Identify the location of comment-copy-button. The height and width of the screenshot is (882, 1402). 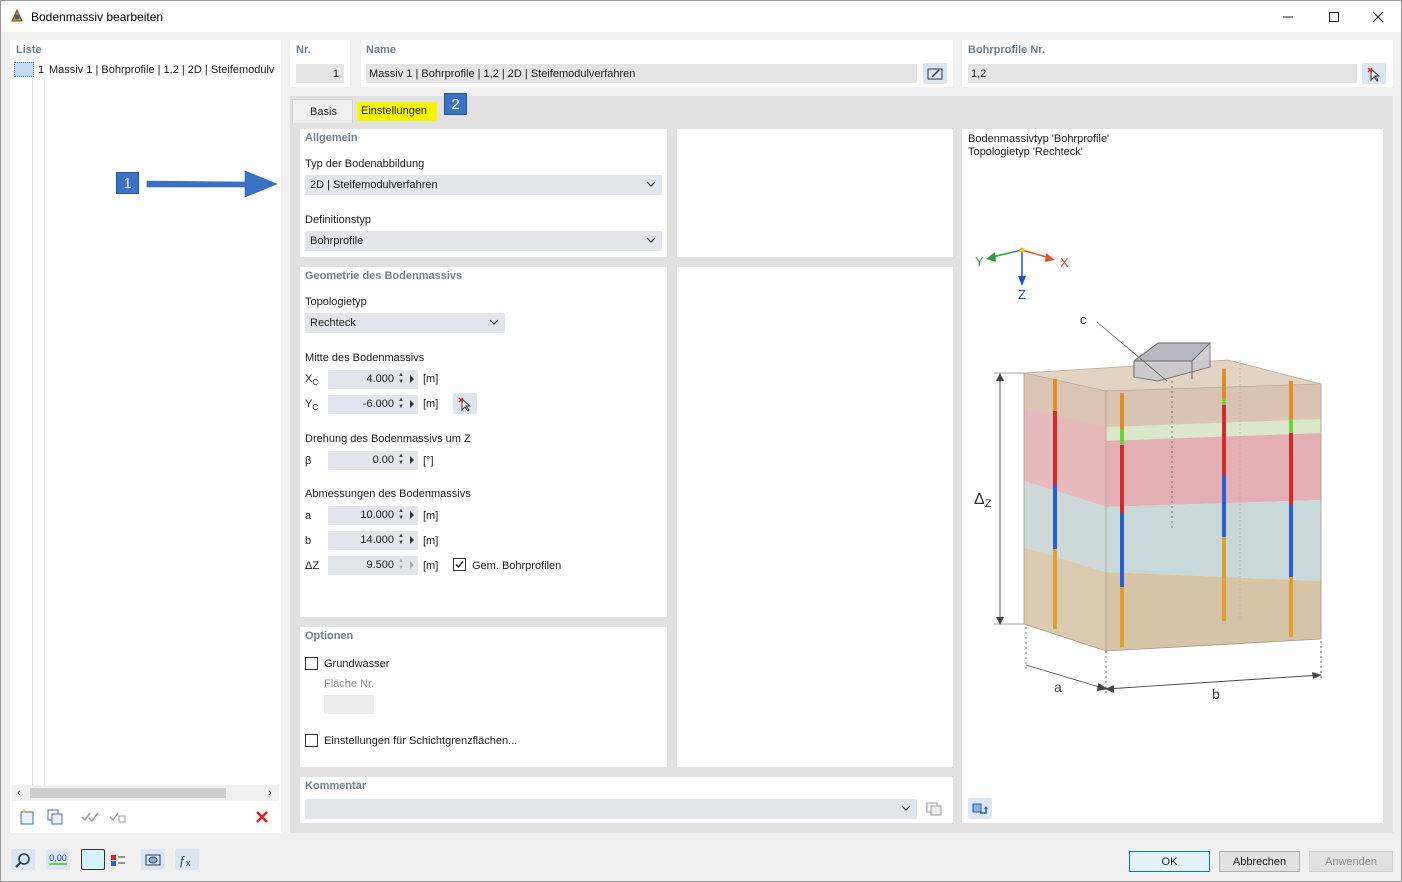
(934, 808).